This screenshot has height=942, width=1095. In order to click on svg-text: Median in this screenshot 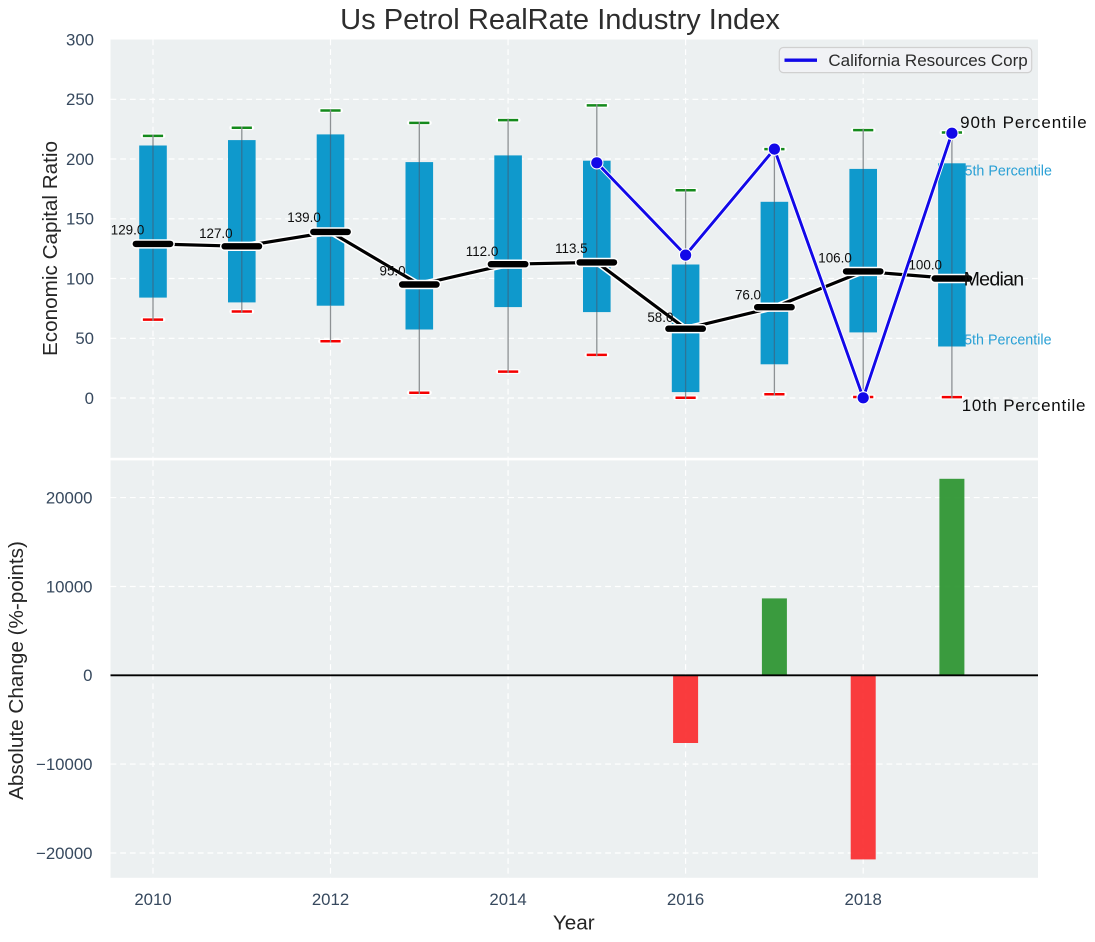, I will do `click(994, 280)`.